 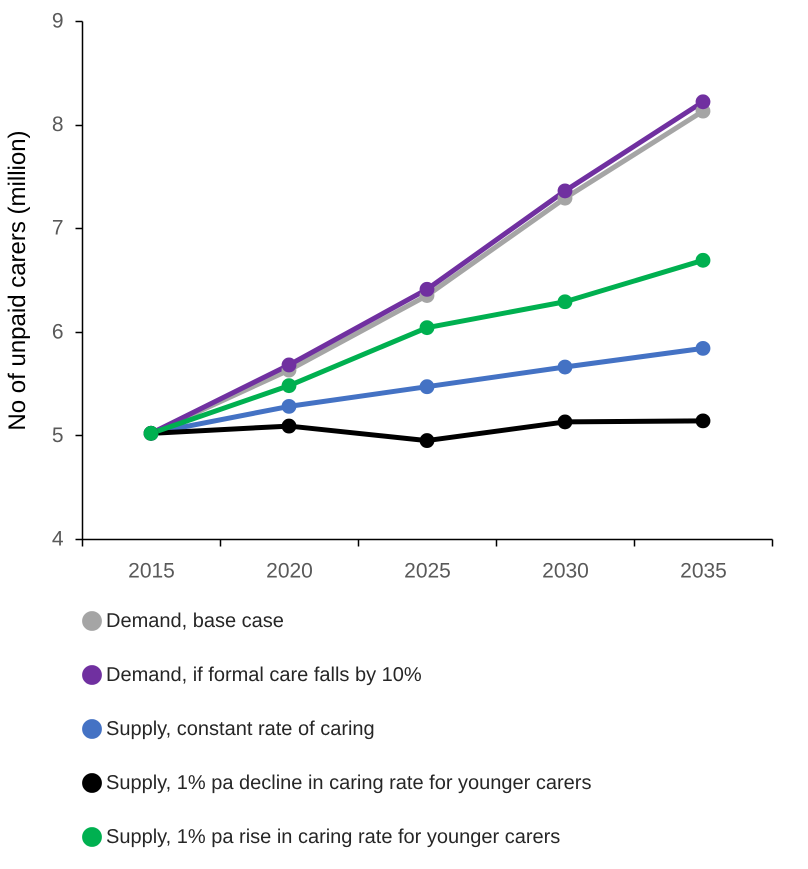 What do you see at coordinates (349, 783) in the screenshot?
I see `legend-label: Supply, 1% pa decline in caring rate for younger carers` at bounding box center [349, 783].